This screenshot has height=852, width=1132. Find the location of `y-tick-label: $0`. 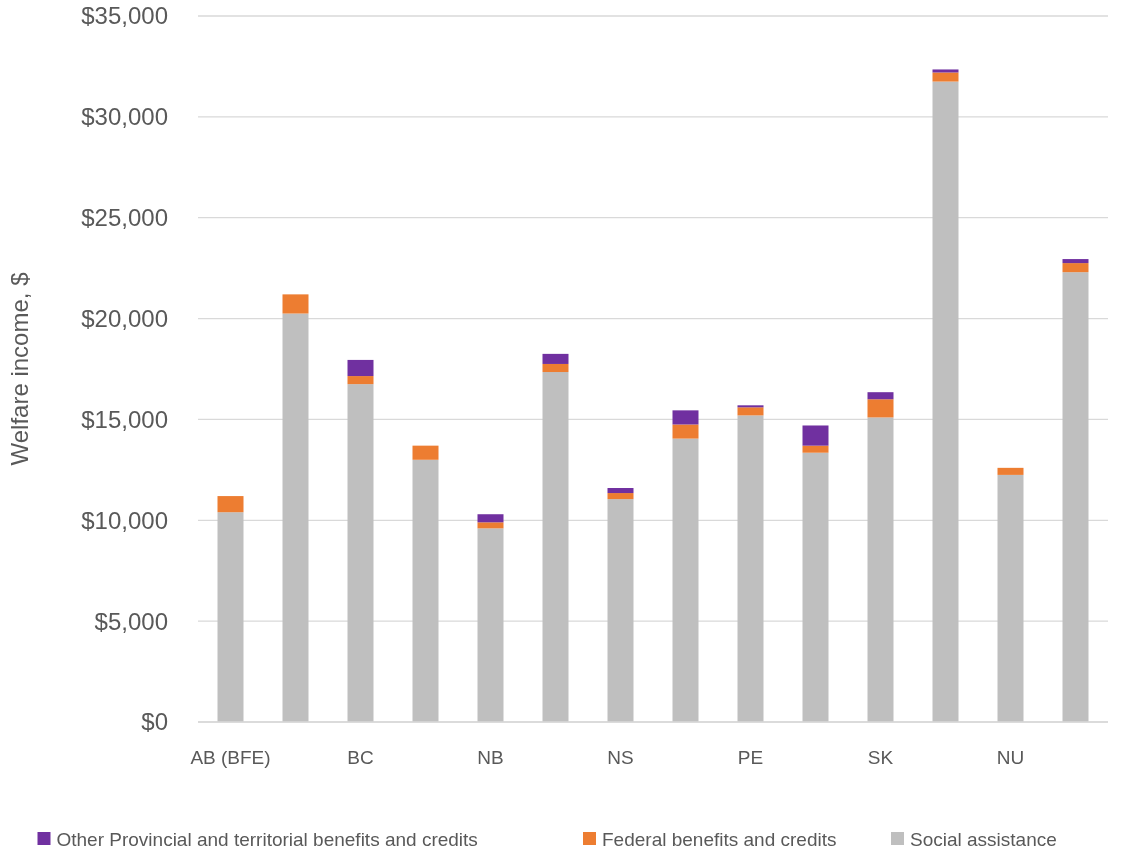

y-tick-label: $0 is located at coordinates (154, 722).